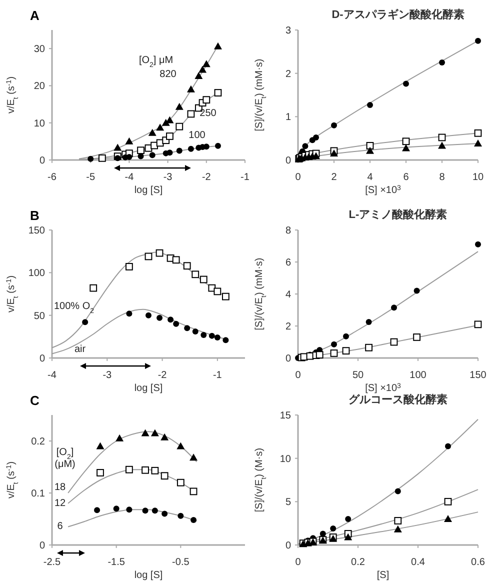 The height and width of the screenshot is (585, 487). Describe the element at coordinates (478, 562) in the screenshot. I see `x-tick-label: 0.6` at that location.